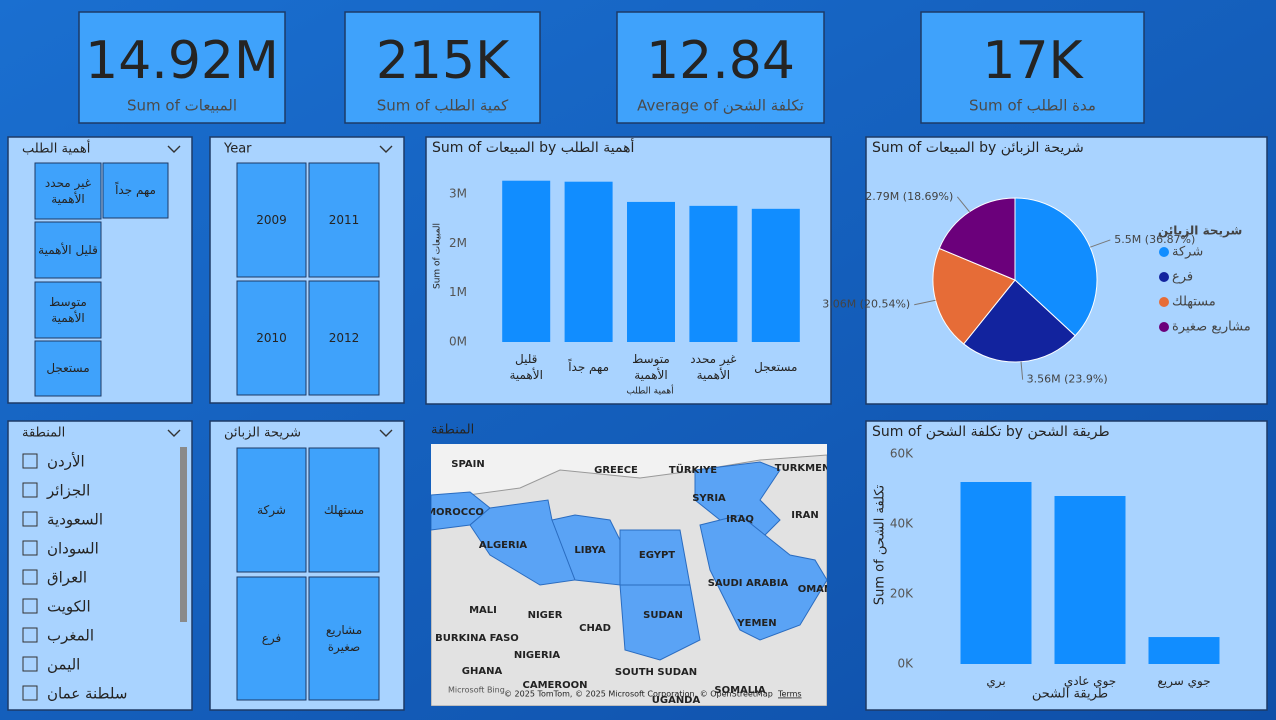 The height and width of the screenshot is (720, 1276). I want to click on y-tick-label: 1M, so click(458, 292).